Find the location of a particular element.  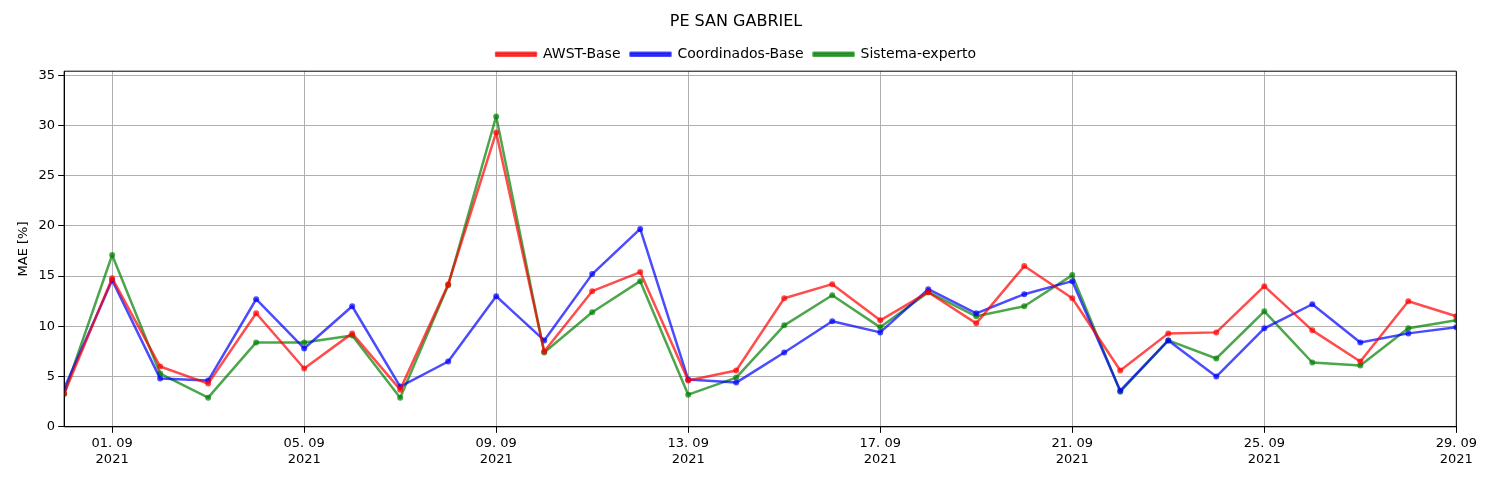

y-tick-label: 15 is located at coordinates (47, 275).